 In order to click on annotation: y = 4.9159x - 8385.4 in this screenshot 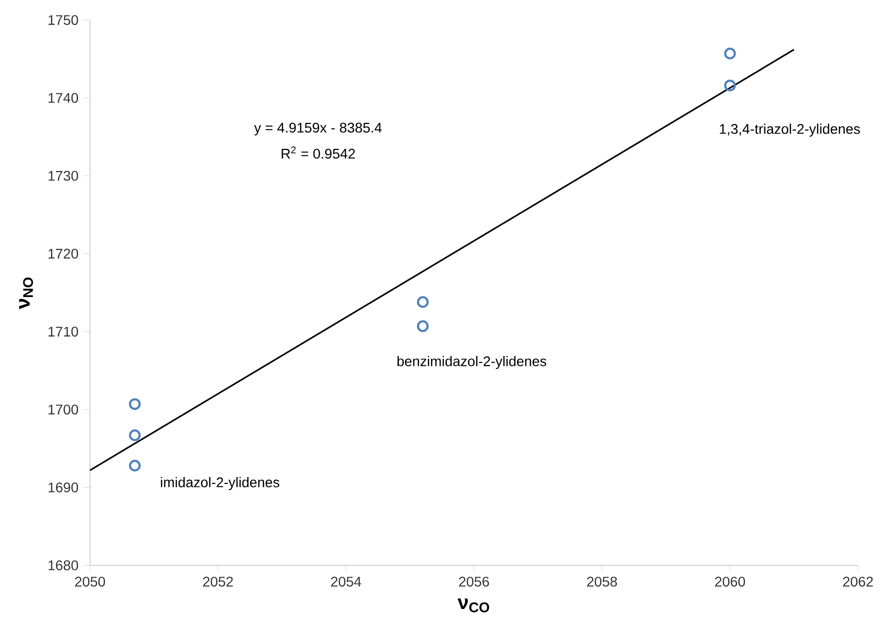, I will do `click(318, 129)`.